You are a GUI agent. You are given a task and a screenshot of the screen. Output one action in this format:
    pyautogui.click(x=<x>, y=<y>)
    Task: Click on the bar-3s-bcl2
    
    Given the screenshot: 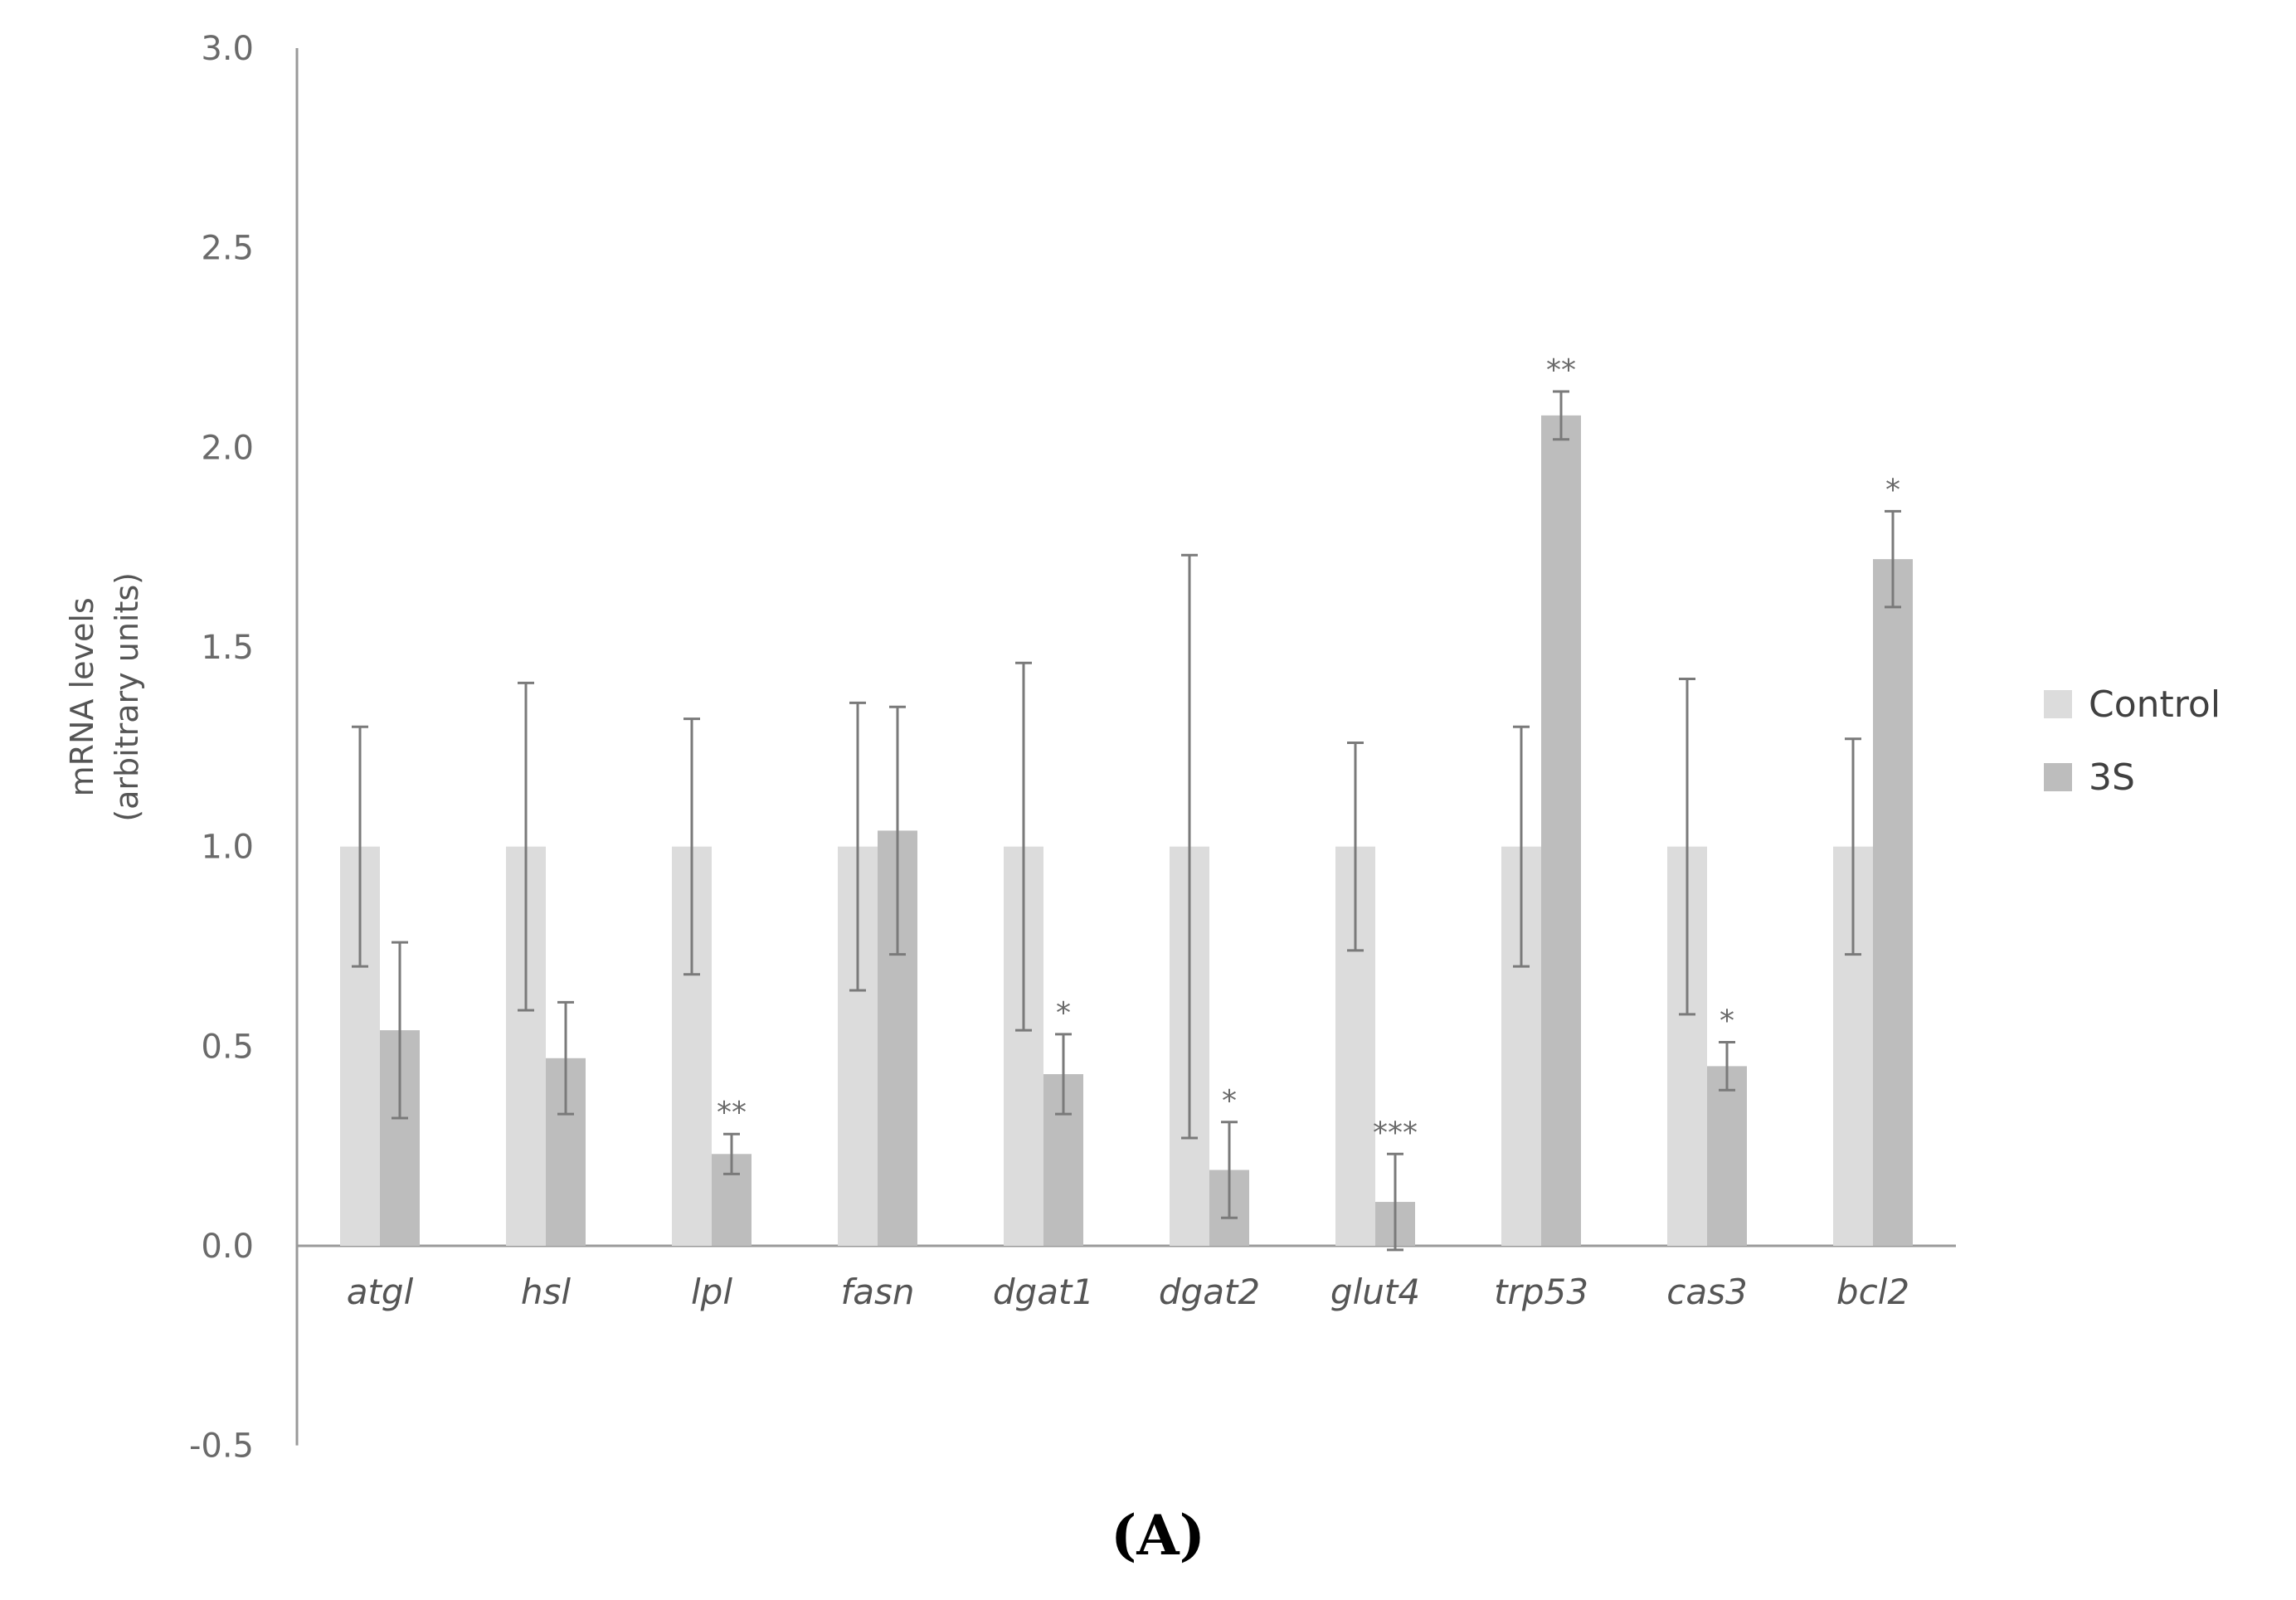 What is the action you would take?
    pyautogui.click(x=1893, y=902)
    